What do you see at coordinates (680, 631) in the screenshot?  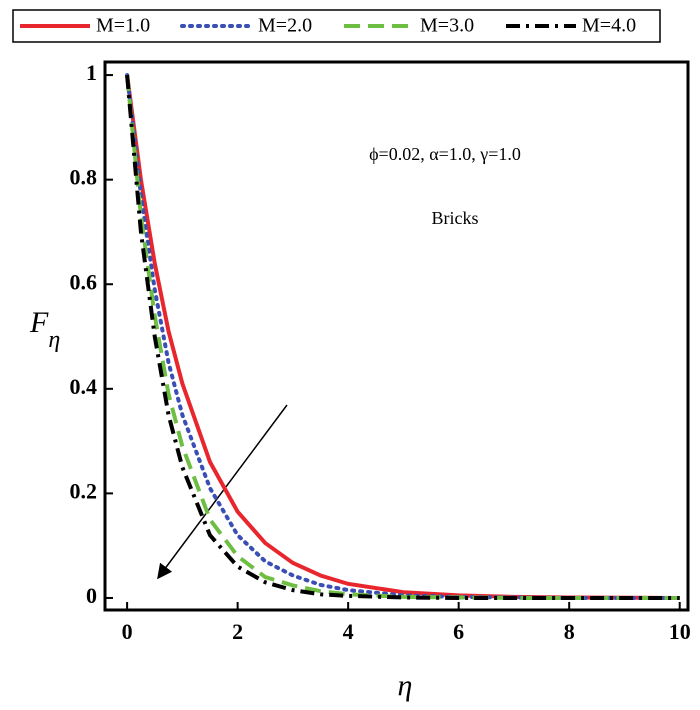 I see `x-tick-label: 10` at bounding box center [680, 631].